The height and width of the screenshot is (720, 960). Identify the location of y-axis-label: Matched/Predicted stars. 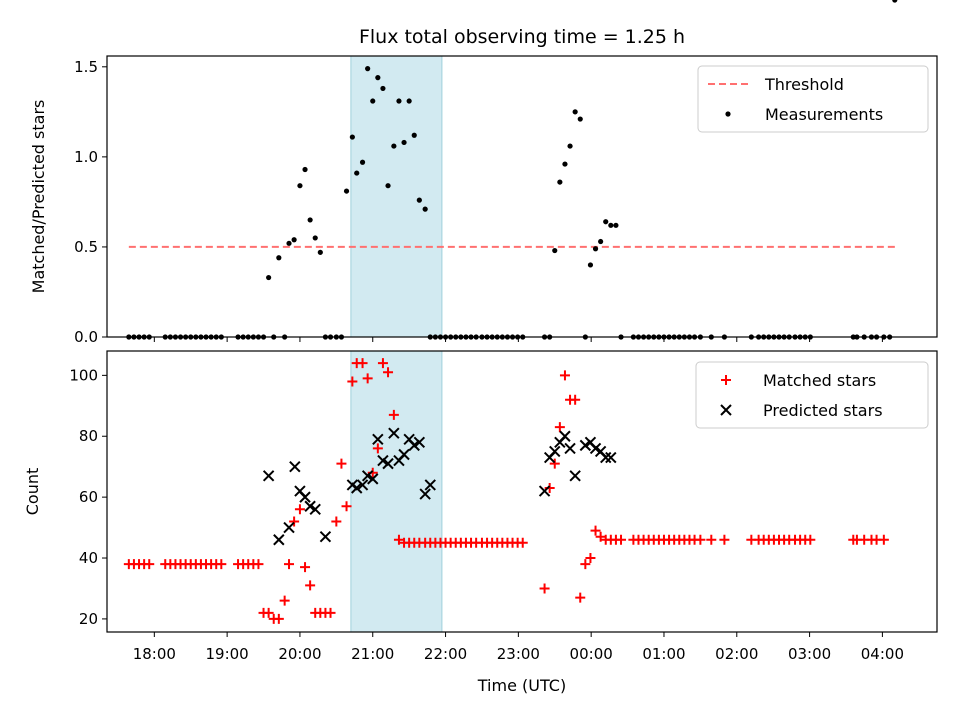
(38, 197).